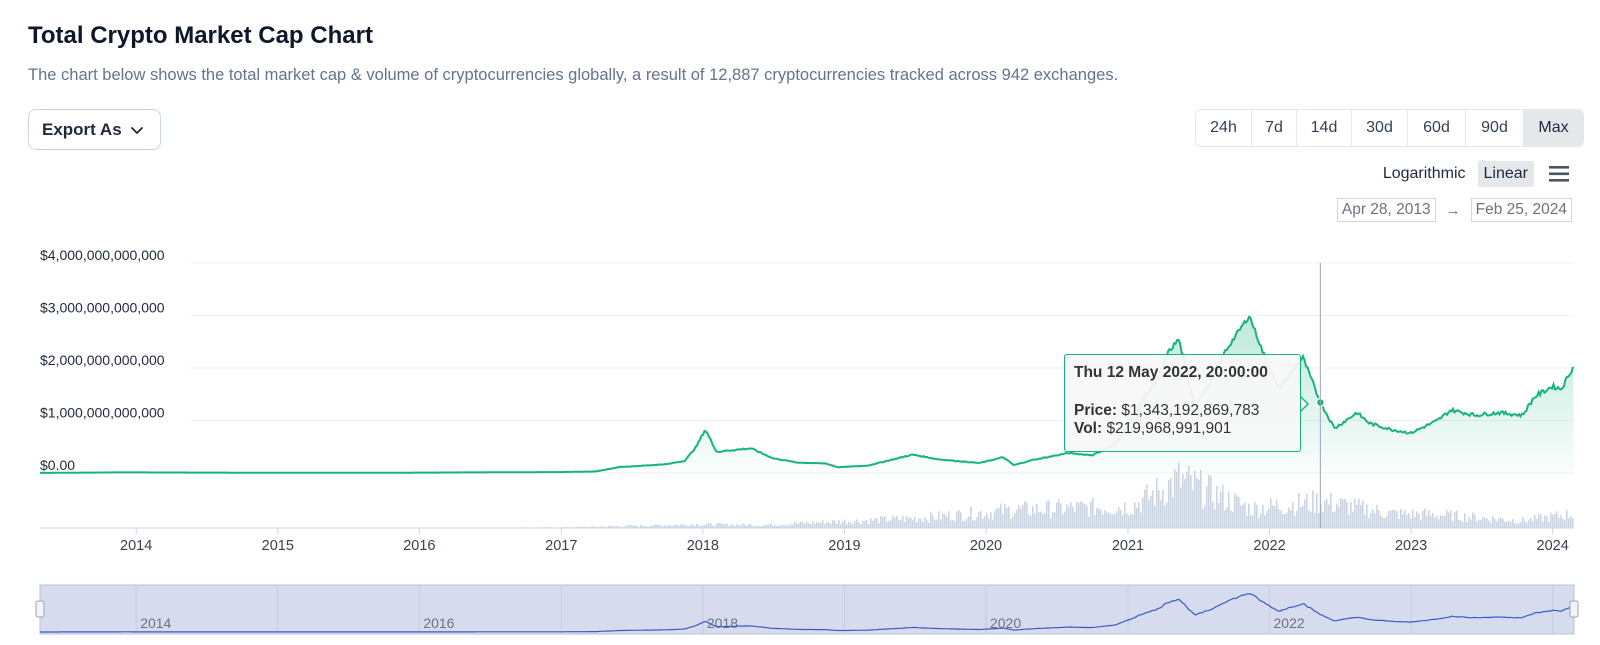 The height and width of the screenshot is (645, 1600). Describe the element at coordinates (1274, 128) in the screenshot. I see `range-7d: 7d` at that location.